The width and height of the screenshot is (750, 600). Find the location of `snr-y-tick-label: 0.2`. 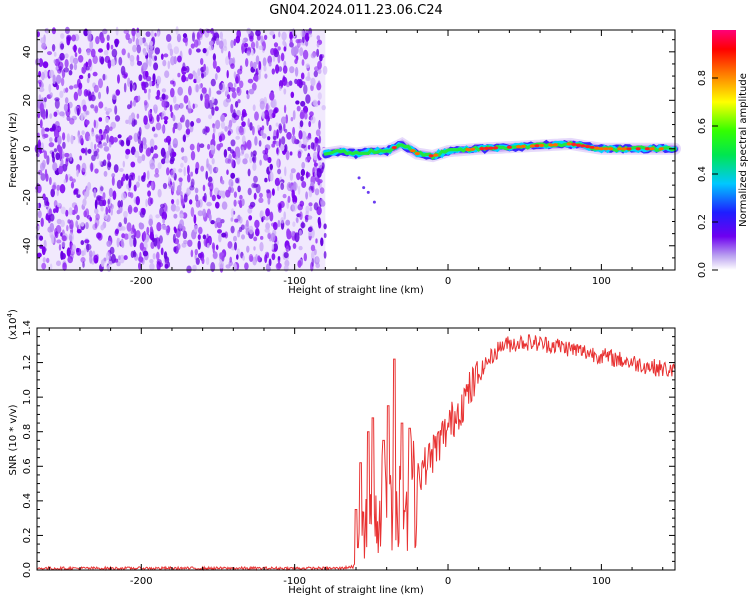

snr-y-tick-label: 0.2 is located at coordinates (27, 535).